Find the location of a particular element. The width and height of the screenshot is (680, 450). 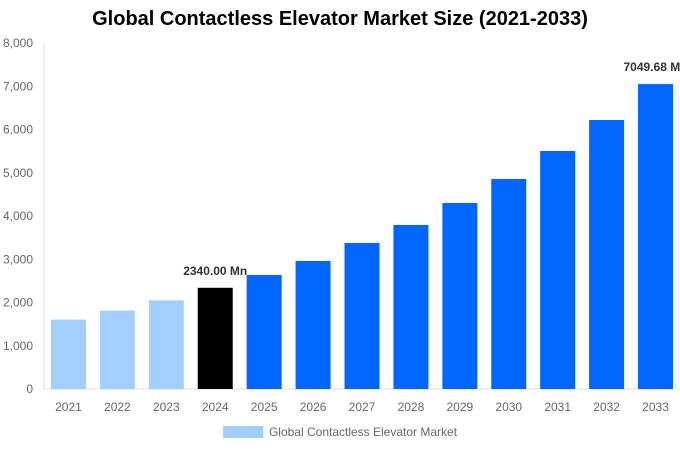

y-tick-label: 7,000 is located at coordinates (18, 86).